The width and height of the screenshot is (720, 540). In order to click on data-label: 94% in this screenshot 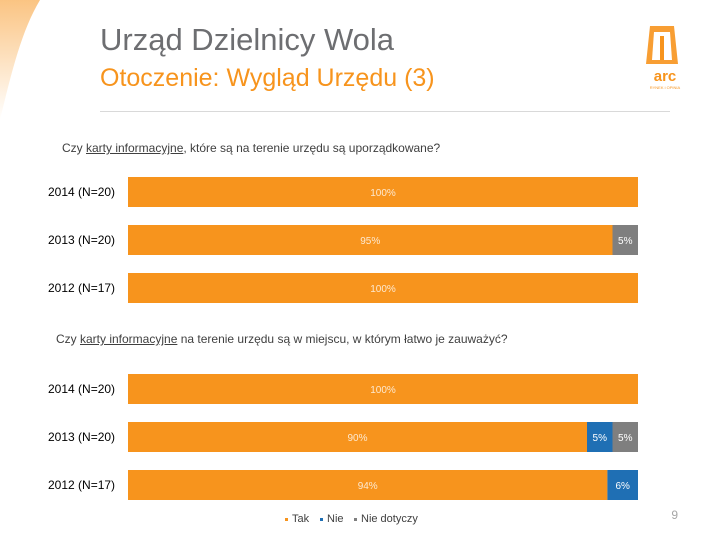, I will do `click(368, 486)`.